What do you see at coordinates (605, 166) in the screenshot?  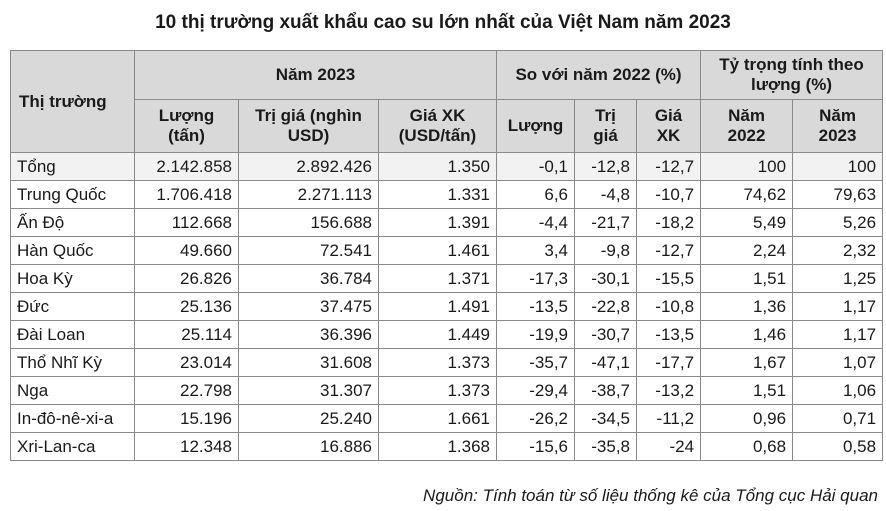 I see `cell-cmp-value: -12,8` at bounding box center [605, 166].